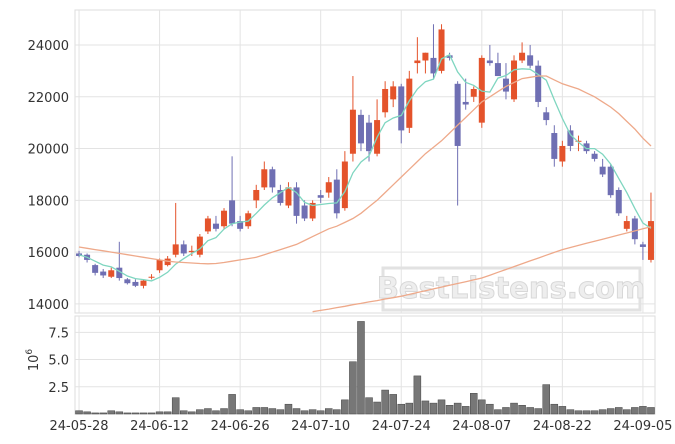  What do you see at coordinates (240, 426) in the screenshot?
I see `x-tick-label: 24-06-26` at bounding box center [240, 426].